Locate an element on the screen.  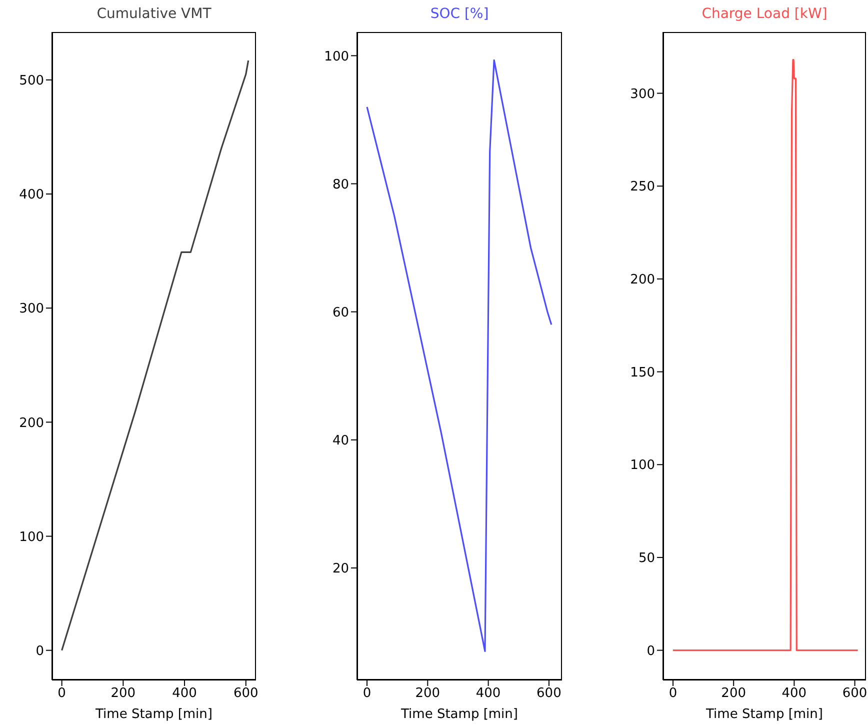
y-tick-label: 150 is located at coordinates (642, 372).